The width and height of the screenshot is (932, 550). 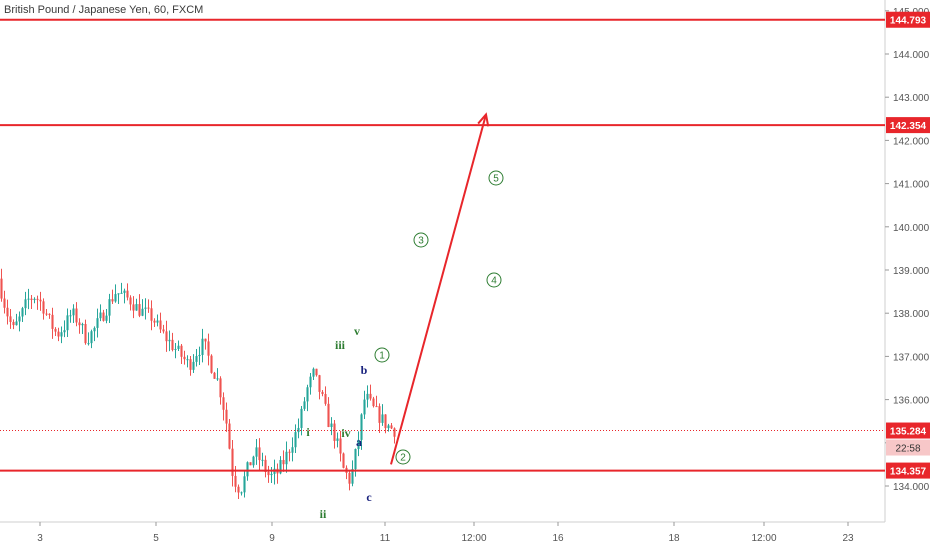 What do you see at coordinates (911, 141) in the screenshot?
I see `y-tick-label: 142.000` at bounding box center [911, 141].